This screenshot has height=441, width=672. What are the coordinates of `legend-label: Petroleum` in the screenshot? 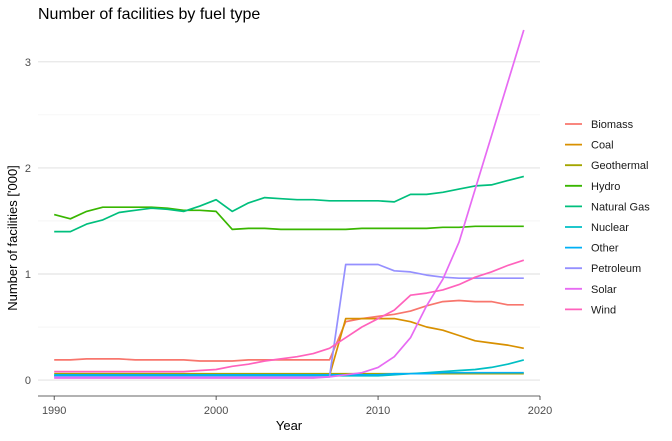 It's located at (616, 269).